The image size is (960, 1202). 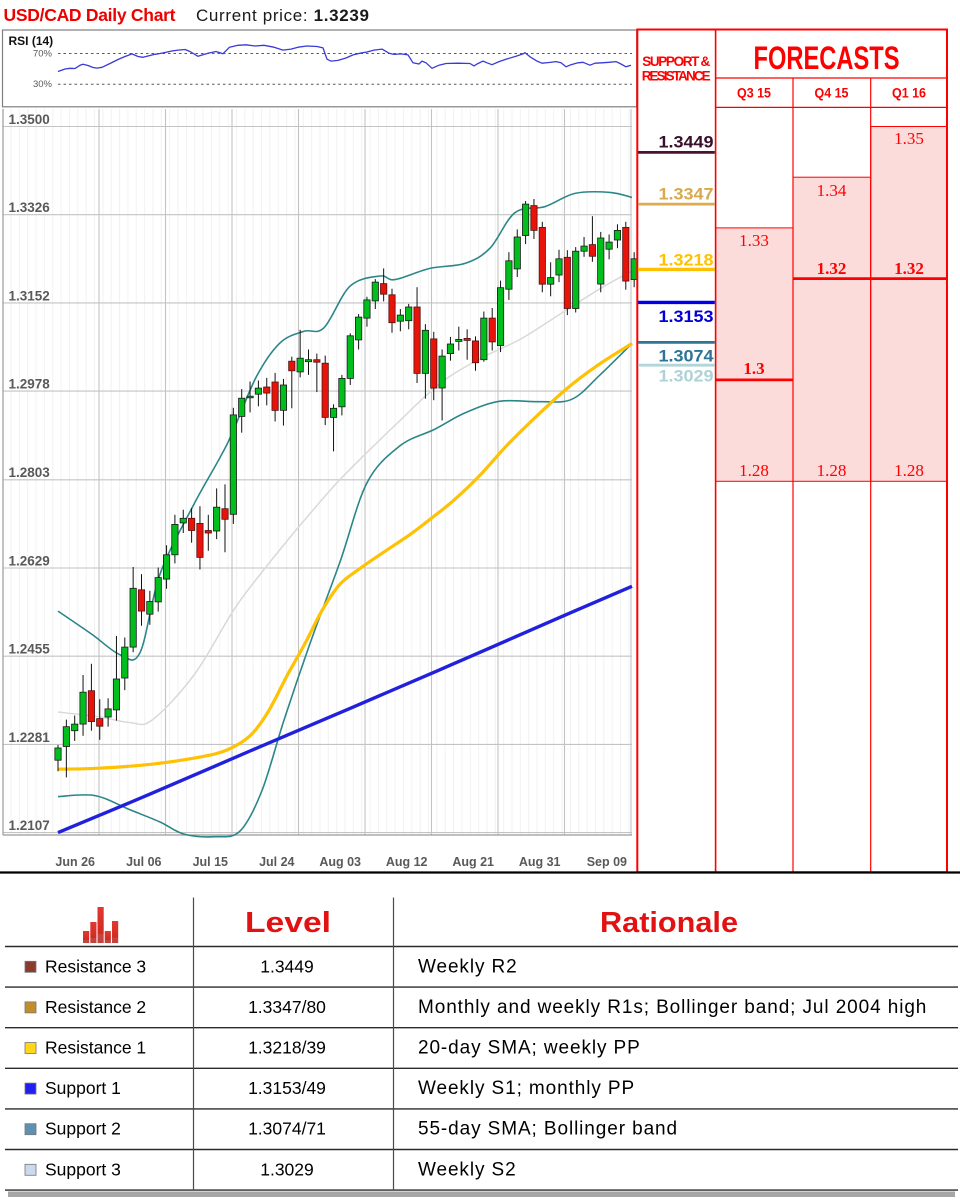 What do you see at coordinates (29, 560) in the screenshot?
I see `svg-text: 1.2629` at bounding box center [29, 560].